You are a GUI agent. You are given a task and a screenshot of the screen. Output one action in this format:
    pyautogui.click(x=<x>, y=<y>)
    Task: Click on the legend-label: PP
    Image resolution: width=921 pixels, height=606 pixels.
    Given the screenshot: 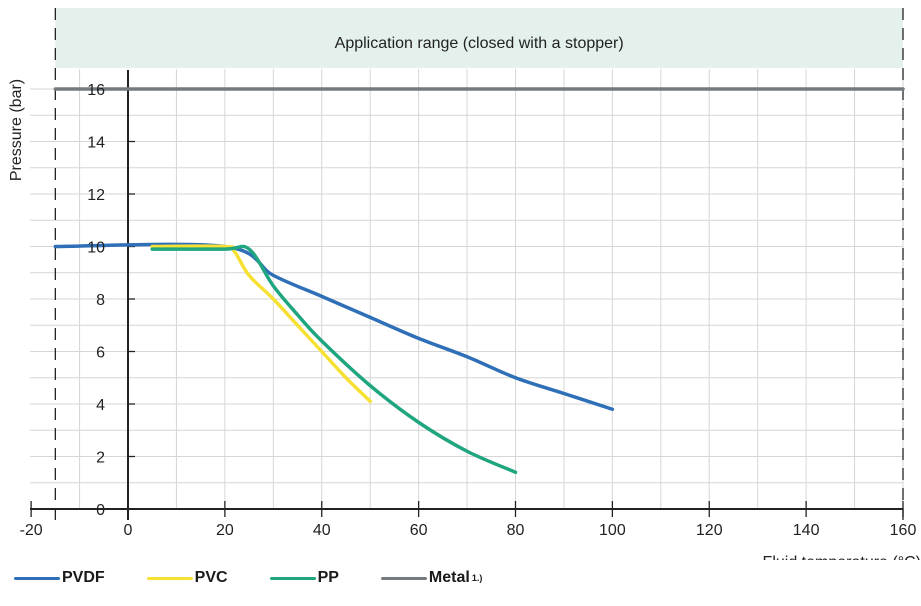 What is the action you would take?
    pyautogui.click(x=328, y=577)
    